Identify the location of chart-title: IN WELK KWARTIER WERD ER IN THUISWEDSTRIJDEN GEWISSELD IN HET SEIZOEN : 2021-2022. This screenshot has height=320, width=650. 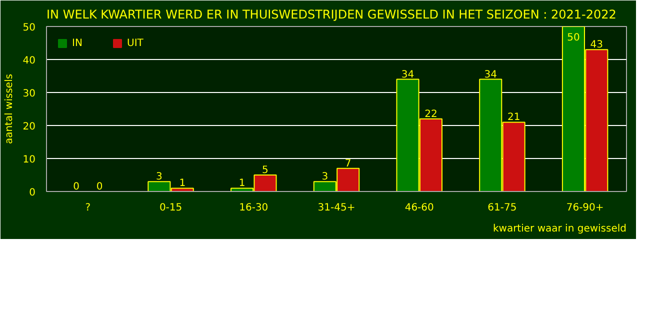
(331, 15).